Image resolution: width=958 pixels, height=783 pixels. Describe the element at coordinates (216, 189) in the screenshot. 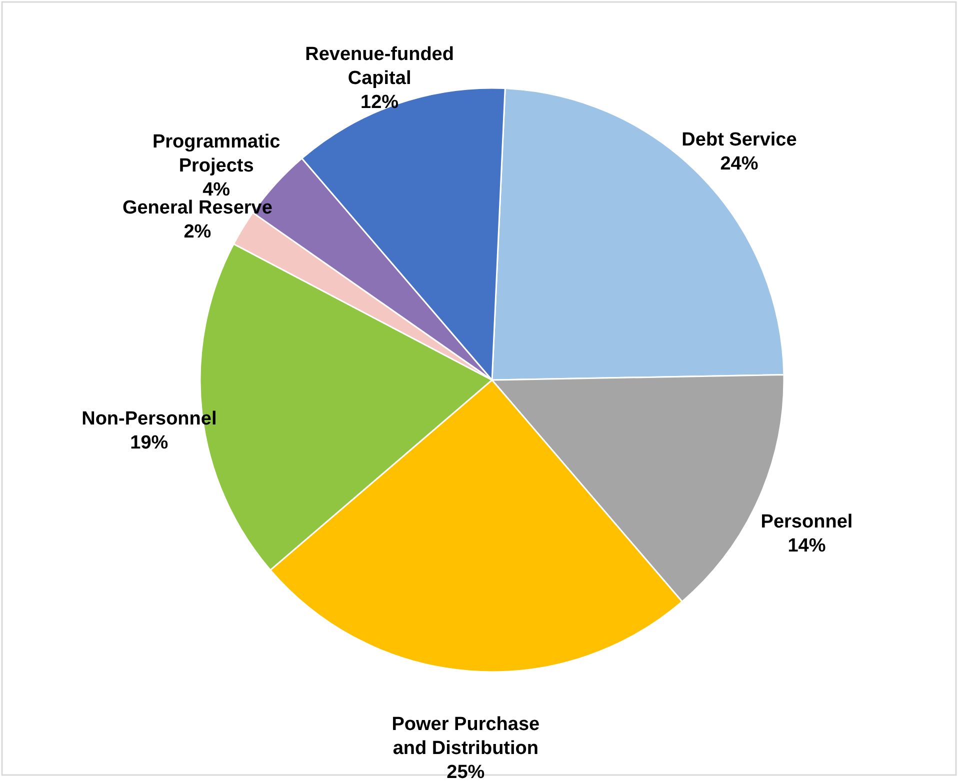

I see `data-label: 4%` at that location.